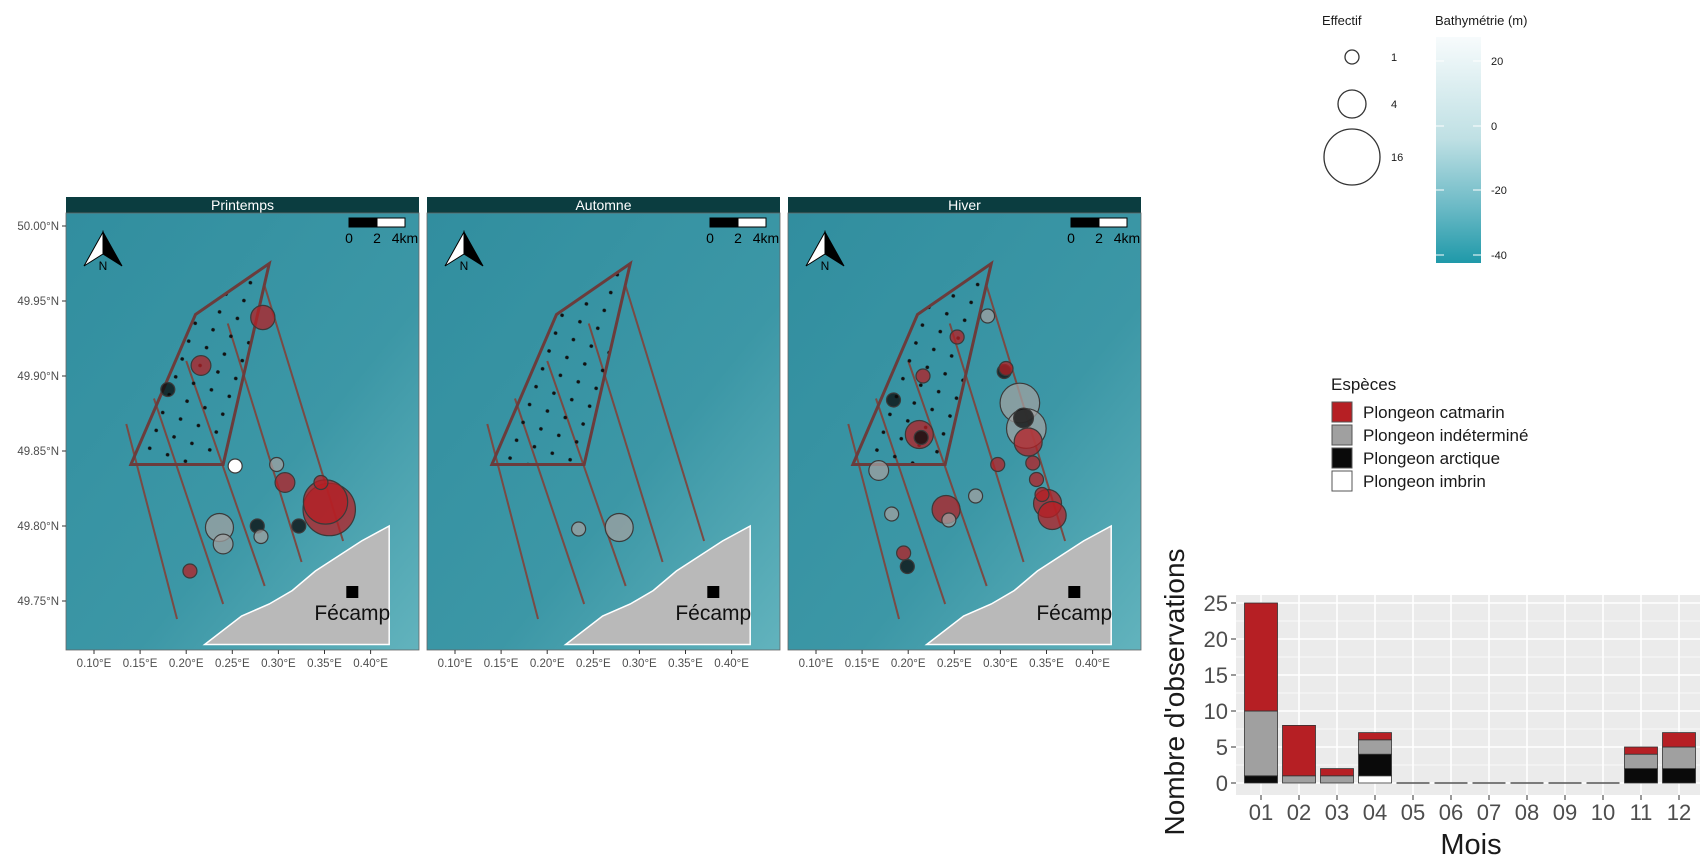 Image resolution: width=1700 pixels, height=866 pixels. What do you see at coordinates (1261, 657) in the screenshot?
I see `bar-01-catmarin` at bounding box center [1261, 657].